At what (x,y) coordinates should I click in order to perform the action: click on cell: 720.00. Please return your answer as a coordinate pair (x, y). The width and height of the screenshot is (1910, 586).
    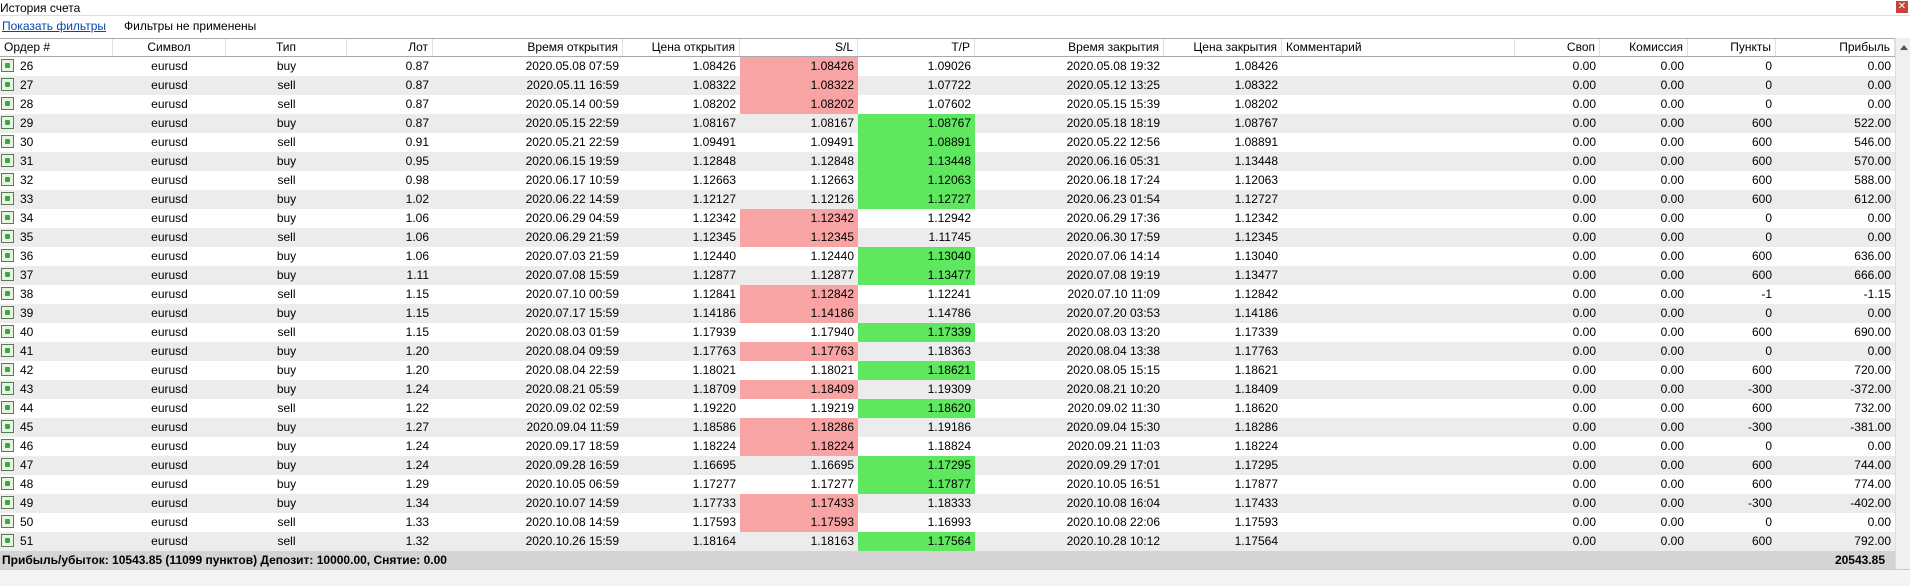
    Looking at the image, I should click on (1872, 370).